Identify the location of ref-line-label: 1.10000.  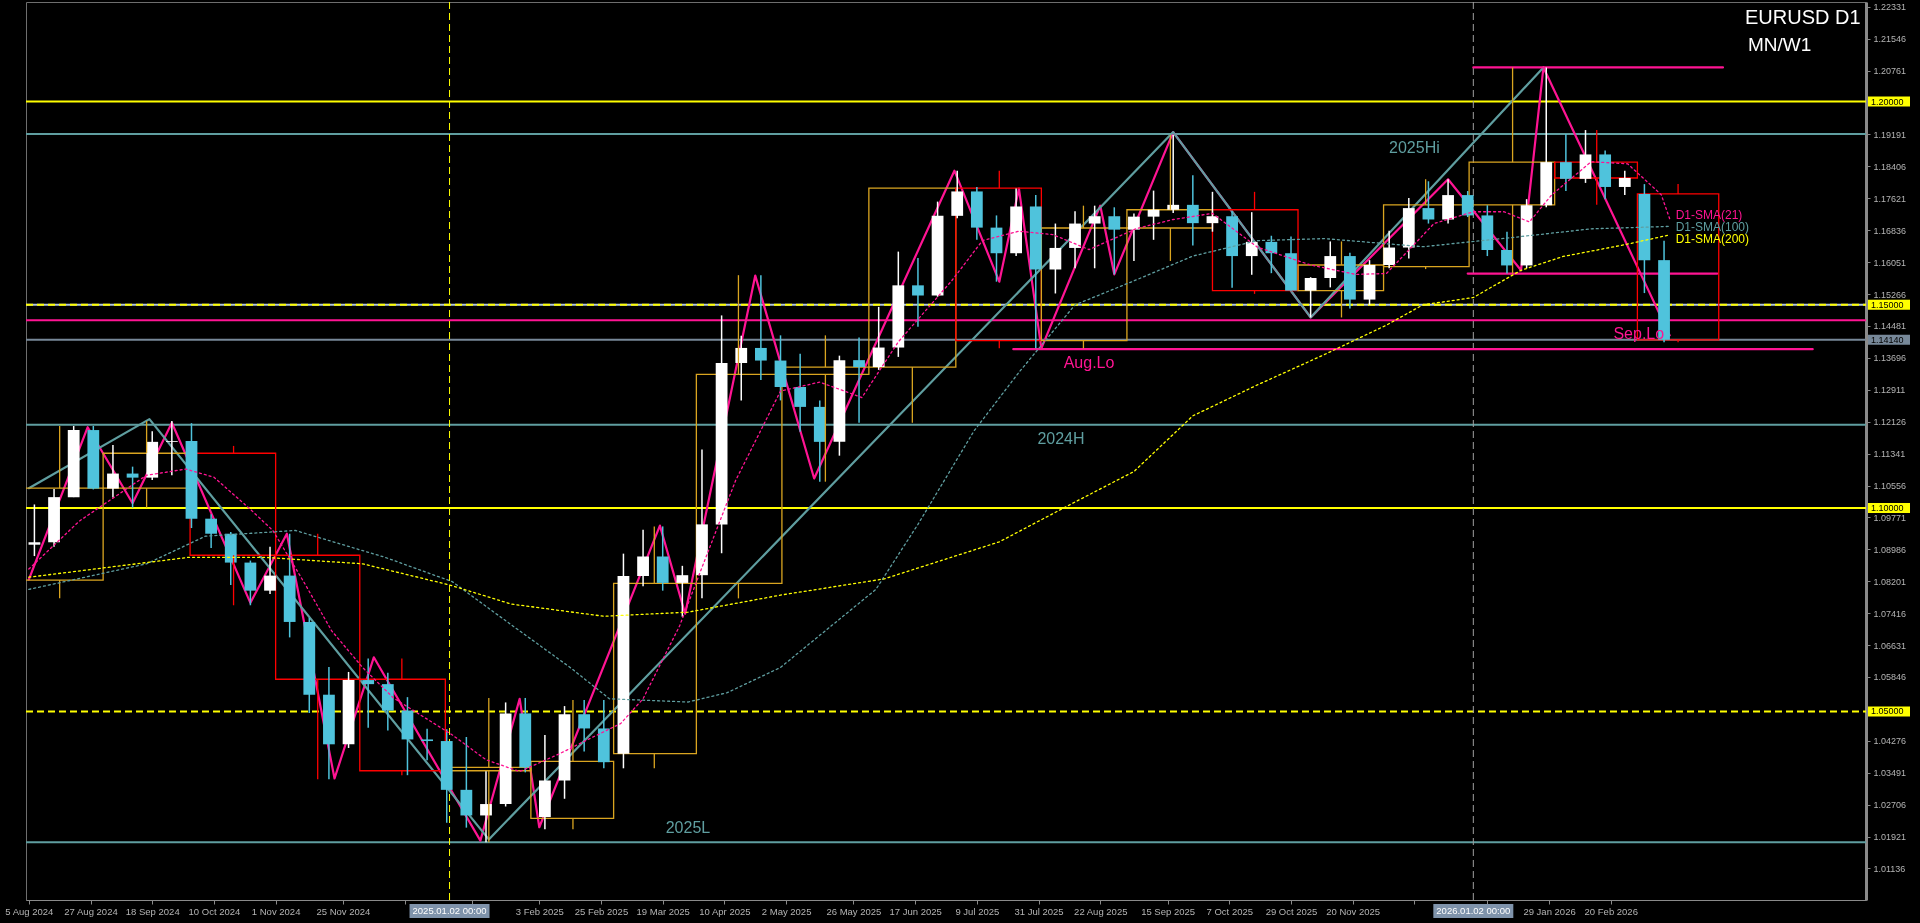
(1887, 508).